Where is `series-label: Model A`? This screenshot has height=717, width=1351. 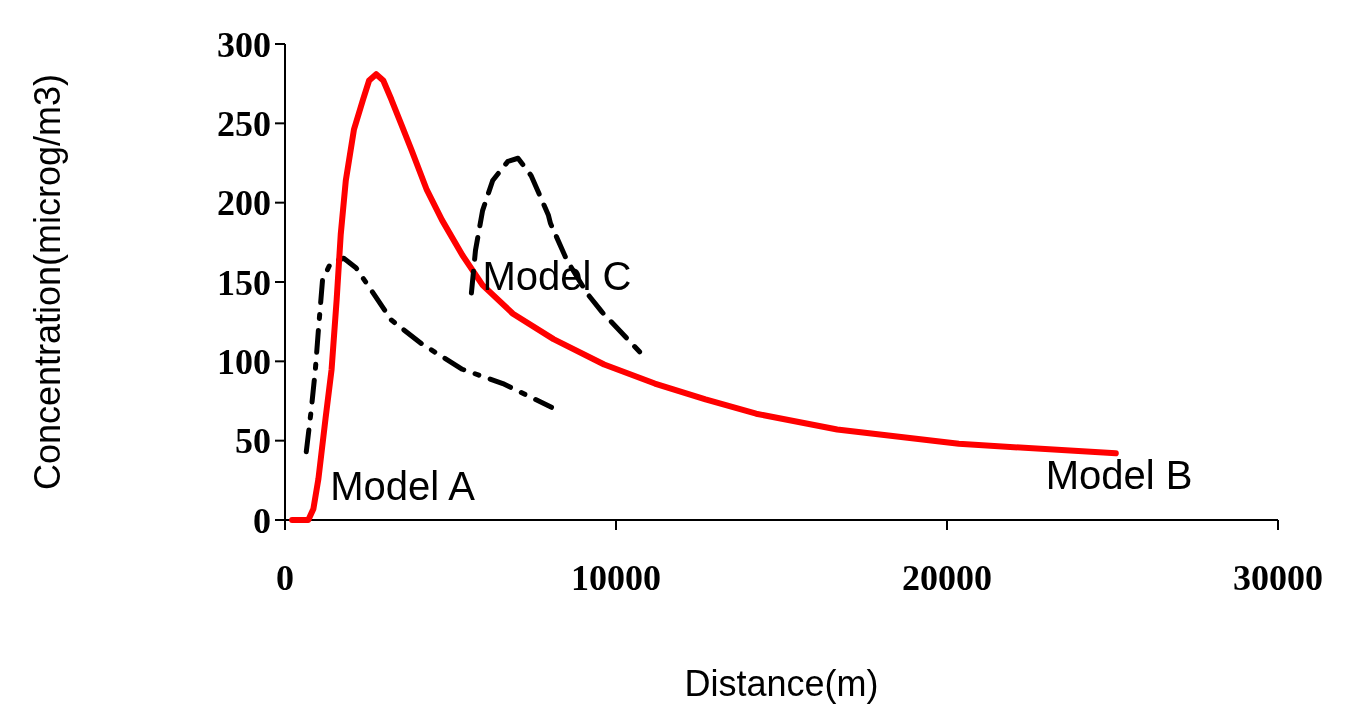
series-label: Model A is located at coordinates (403, 485).